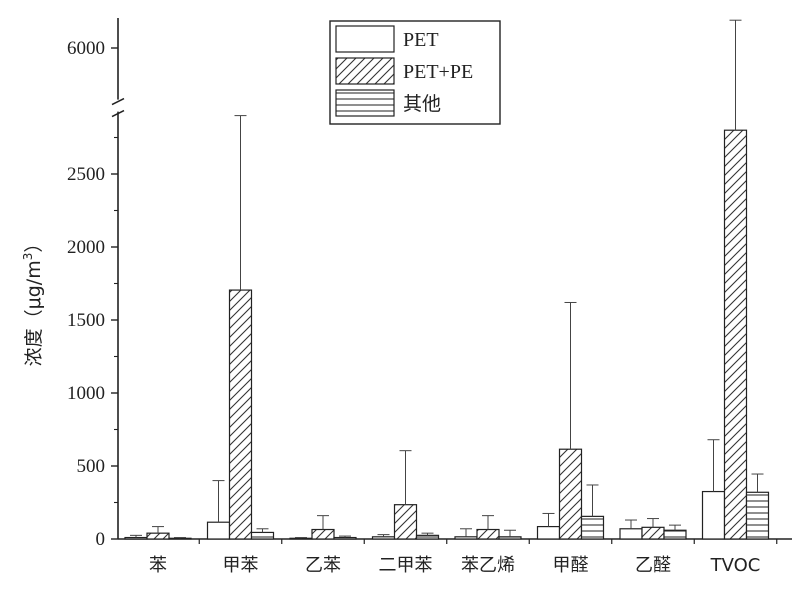 Image resolution: width=800 pixels, height=595 pixels. What do you see at coordinates (488, 565) in the screenshot?
I see `x-tick-label: 苯乙烯` at bounding box center [488, 565].